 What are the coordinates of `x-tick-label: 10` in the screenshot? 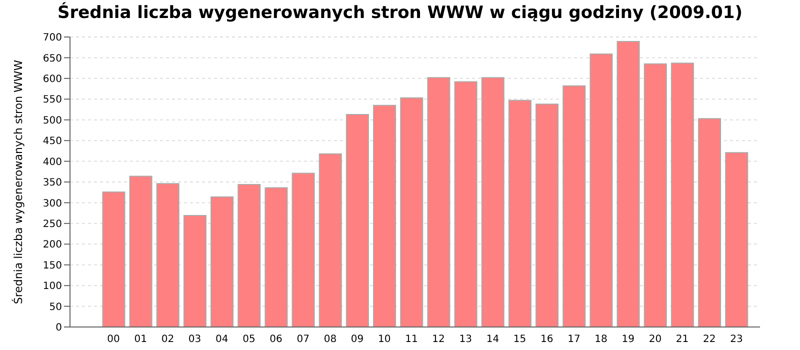 It's located at (384, 340).